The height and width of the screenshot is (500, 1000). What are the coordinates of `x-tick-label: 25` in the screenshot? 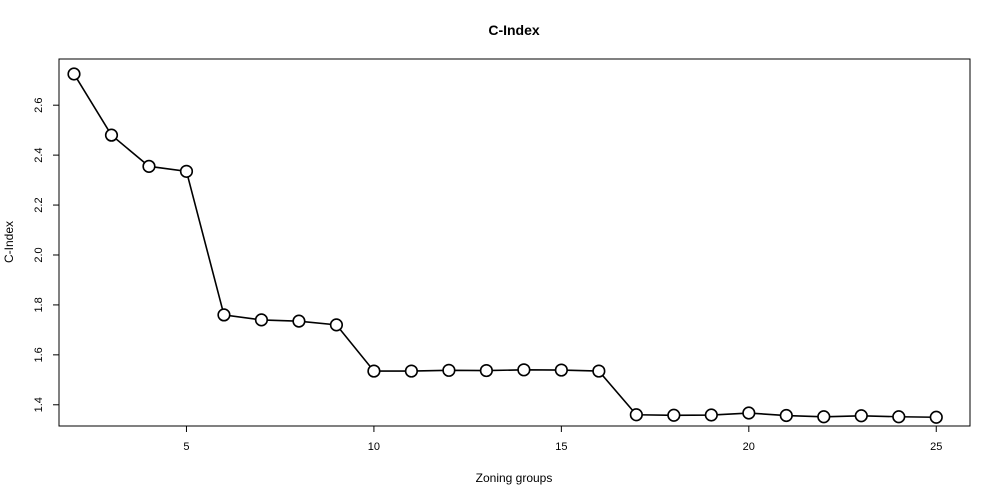 It's located at (936, 447).